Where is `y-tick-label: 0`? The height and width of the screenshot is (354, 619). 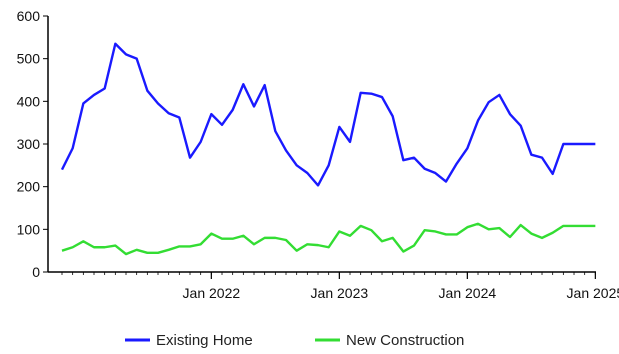 y-tick-label: 0 is located at coordinates (36, 272).